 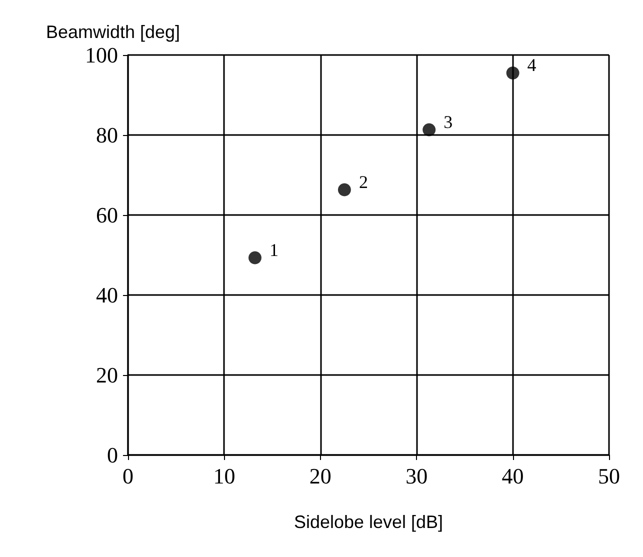 I want to click on x-tick-label: 0, so click(x=128, y=476).